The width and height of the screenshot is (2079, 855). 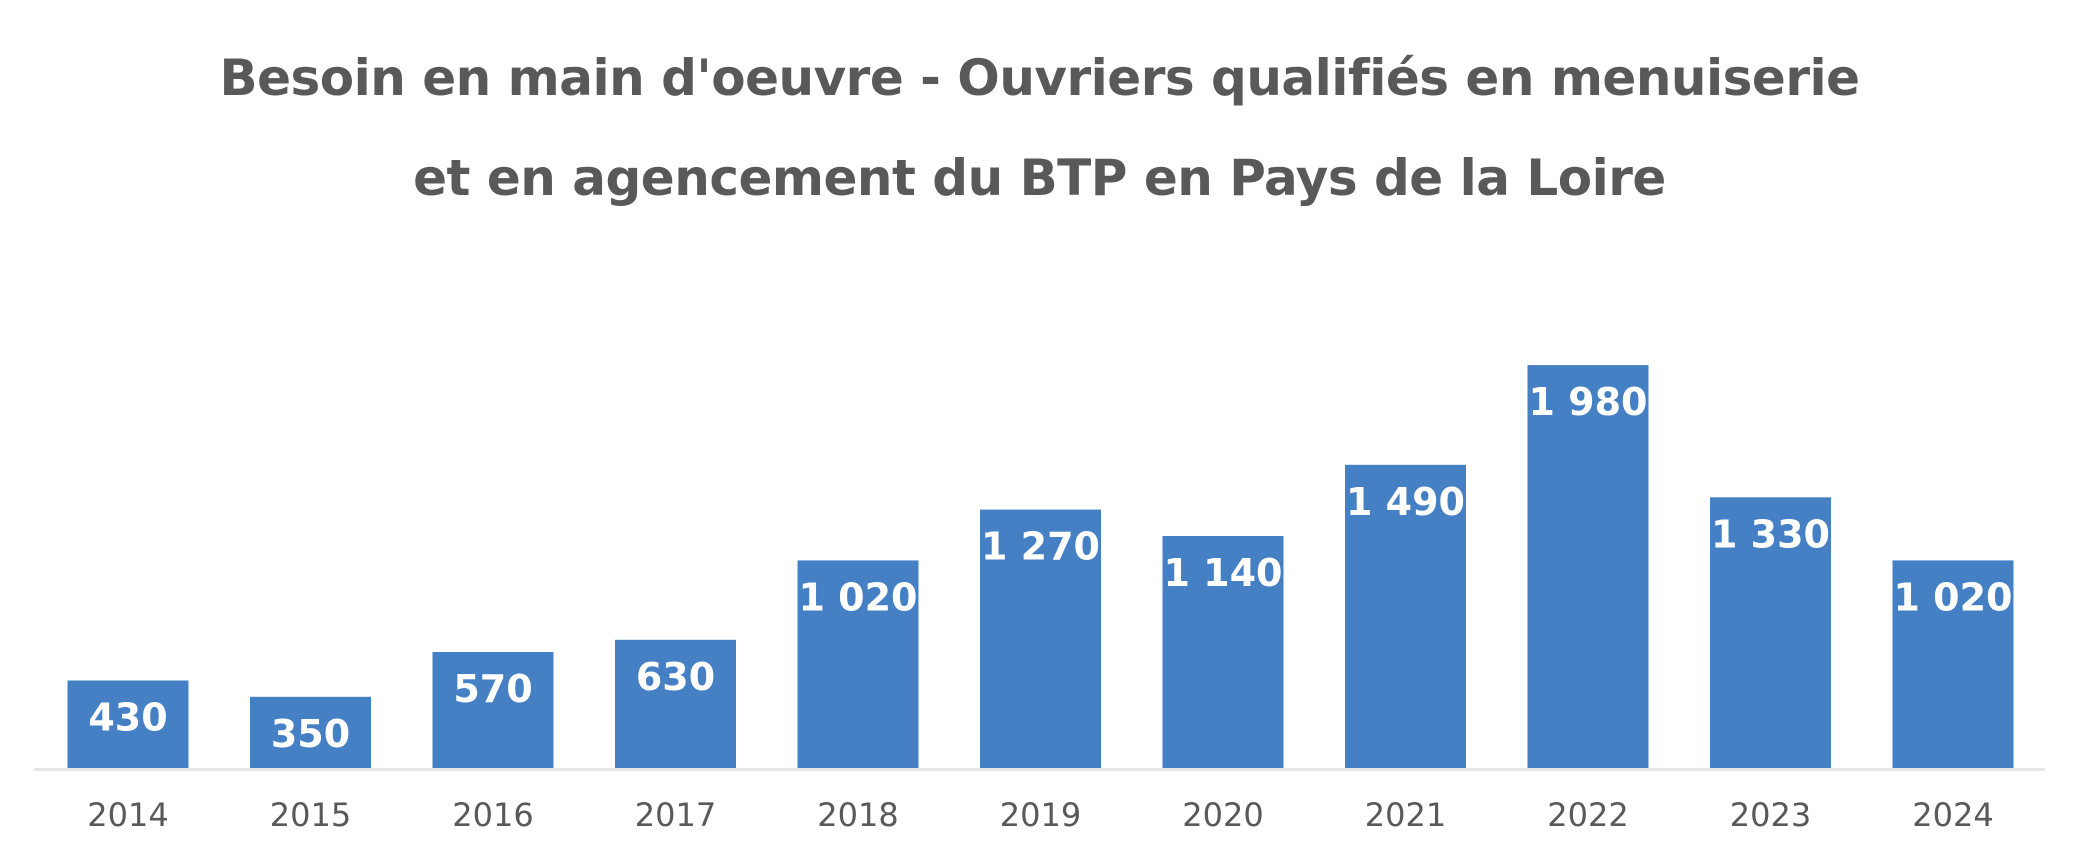 What do you see at coordinates (857, 815) in the screenshot?
I see `x-tick-label-2018: 2018` at bounding box center [857, 815].